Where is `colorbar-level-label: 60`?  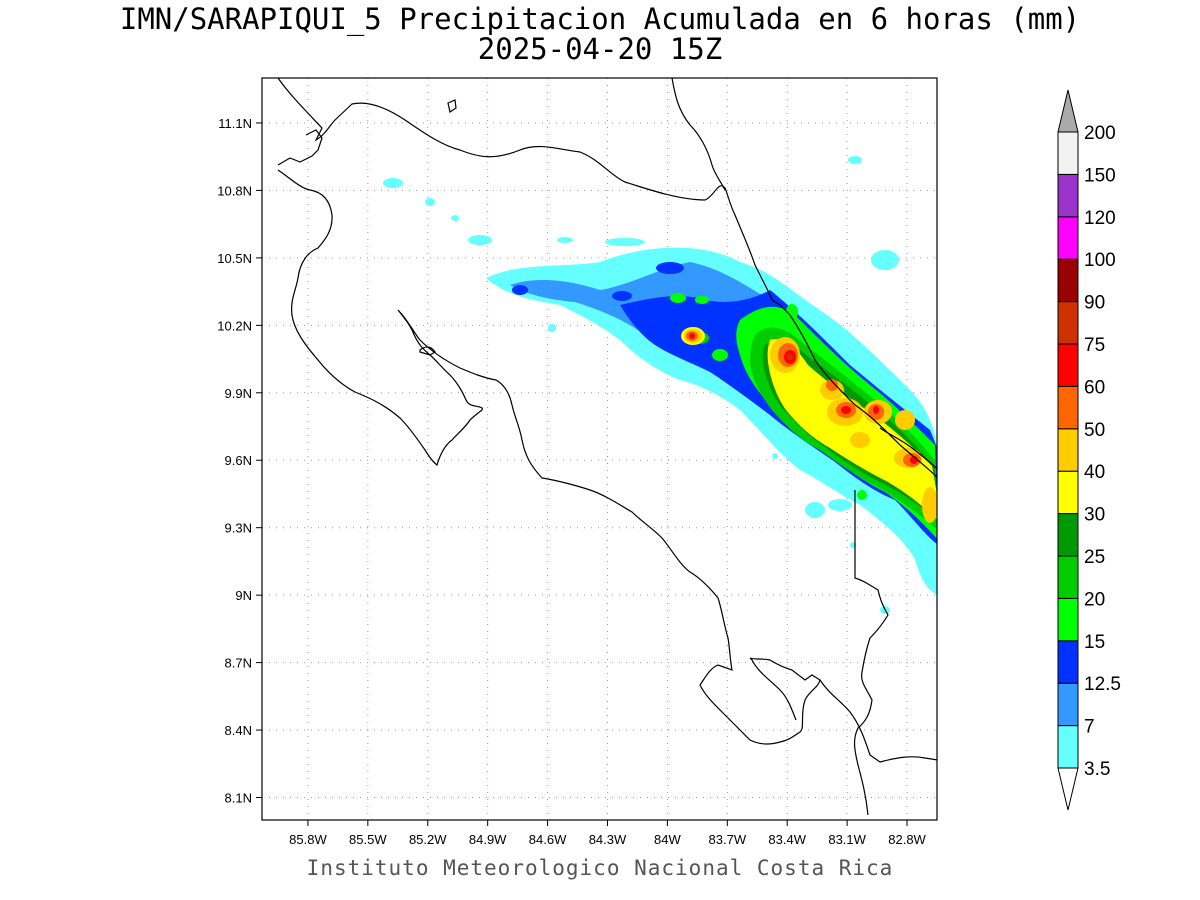 colorbar-level-label: 60 is located at coordinates (1094, 387).